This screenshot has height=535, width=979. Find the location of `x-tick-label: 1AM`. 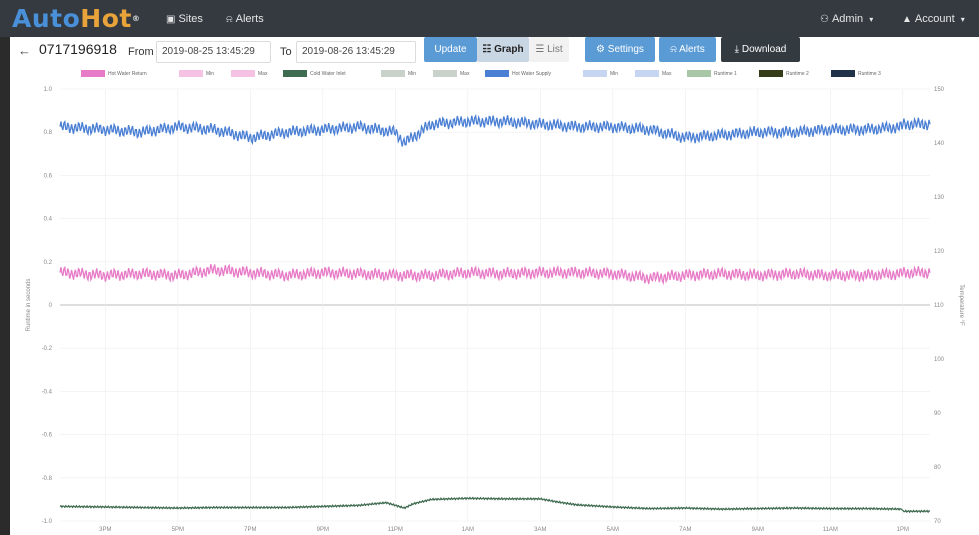

x-tick-label: 1AM is located at coordinates (468, 530).